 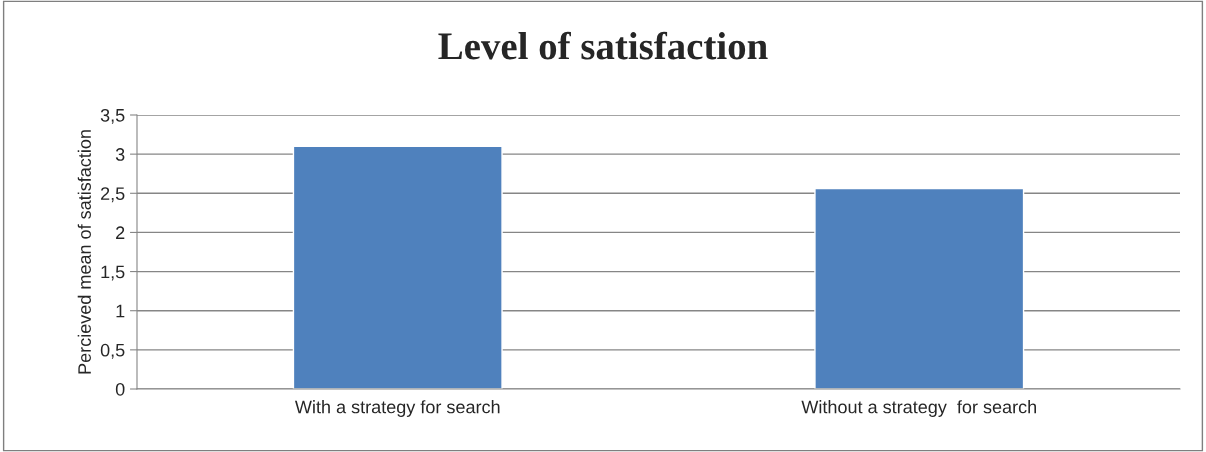 I want to click on y-tick-label: 3, so click(x=120, y=154).